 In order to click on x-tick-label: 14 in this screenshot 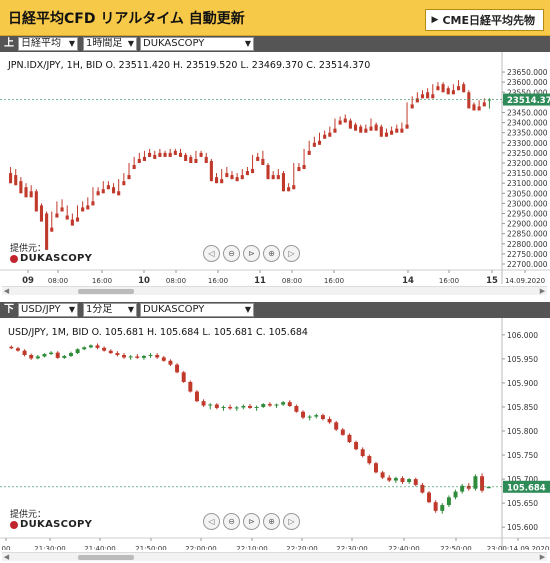, I will do `click(408, 280)`.